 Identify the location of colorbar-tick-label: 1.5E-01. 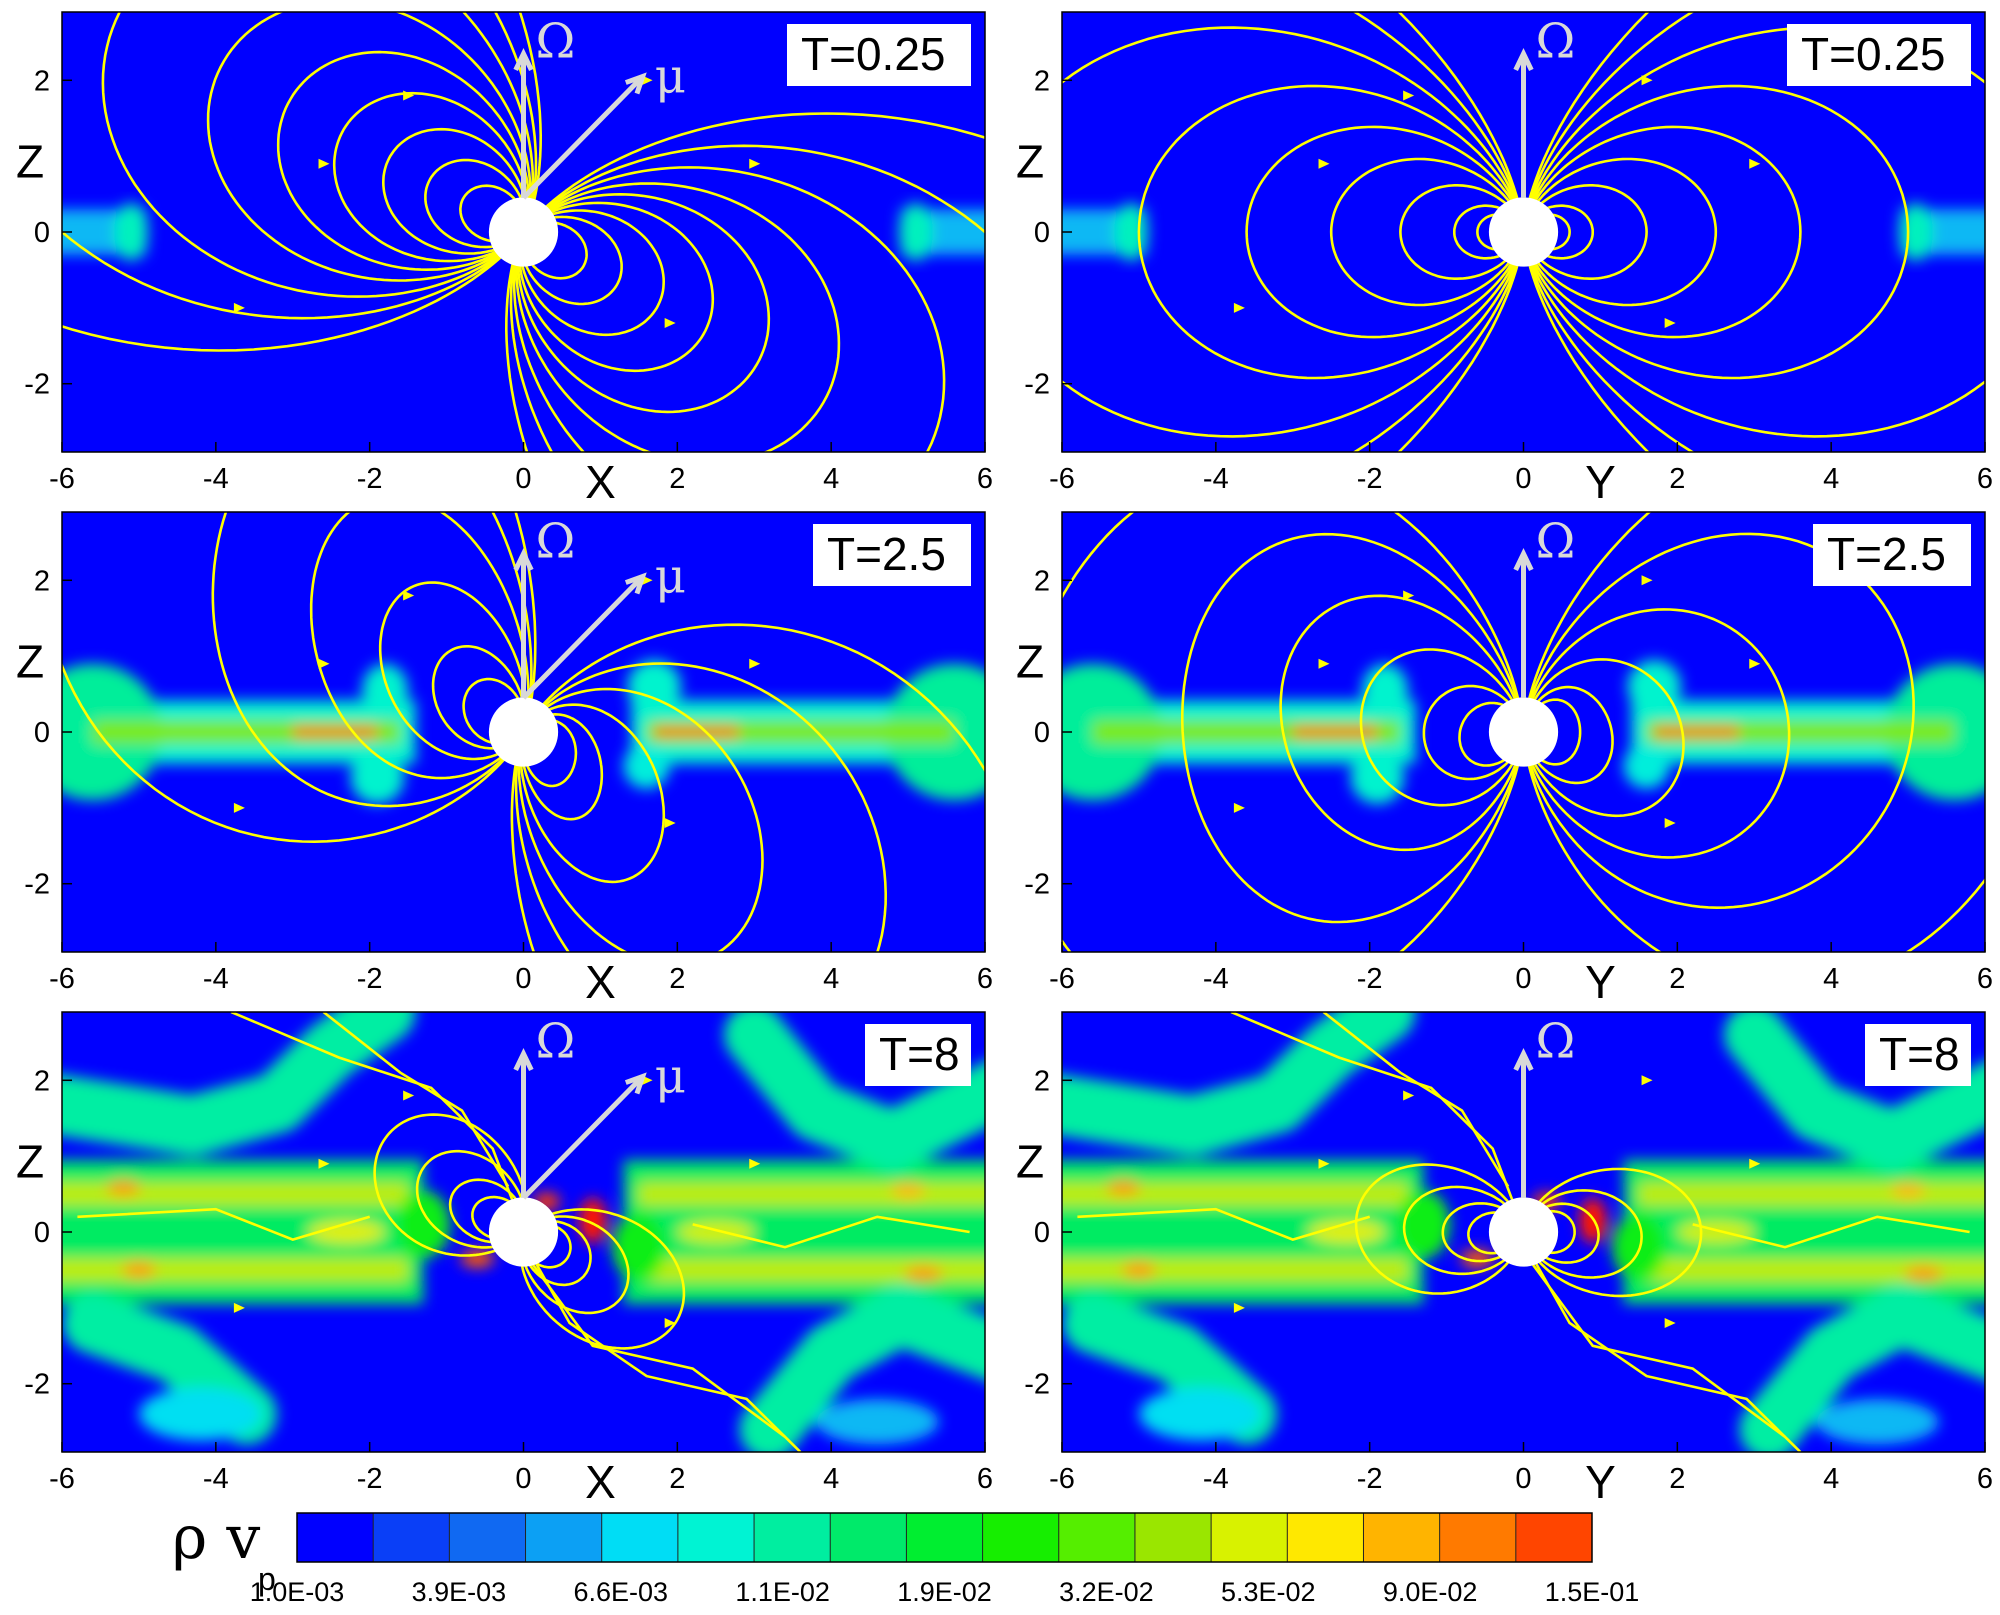
(1592, 1592).